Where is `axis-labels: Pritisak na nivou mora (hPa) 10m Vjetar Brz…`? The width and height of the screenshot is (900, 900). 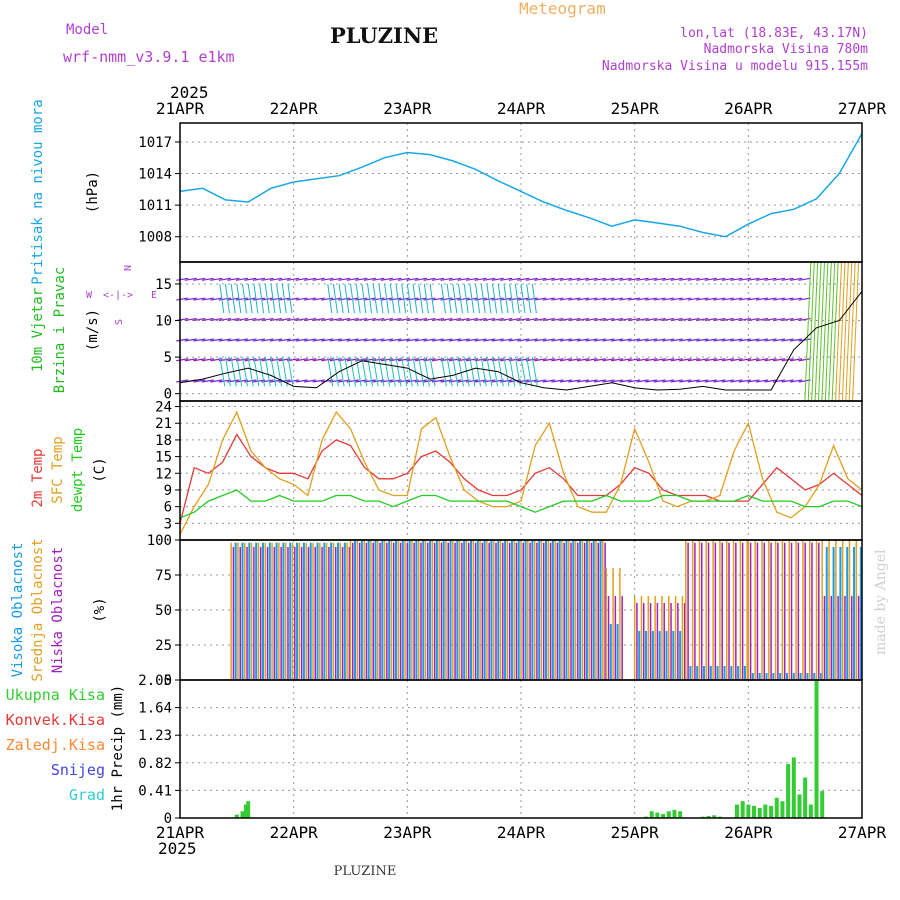
axis-labels: Pritisak na nivou mora (hPa) 10m Vjetar Brz… is located at coordinates (81, 455).